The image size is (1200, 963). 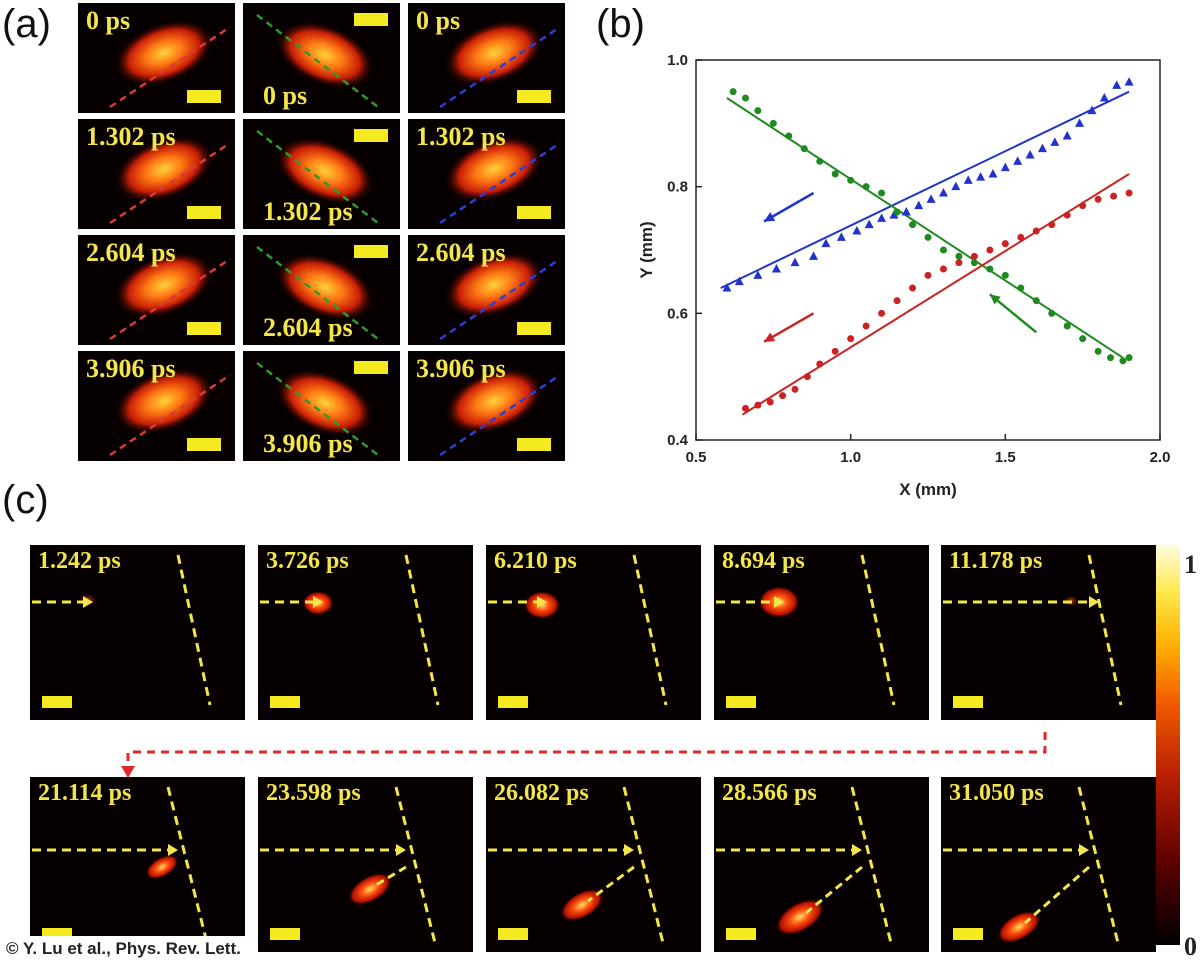 I want to click on time-label: 11.178 ps, so click(x=996, y=561).